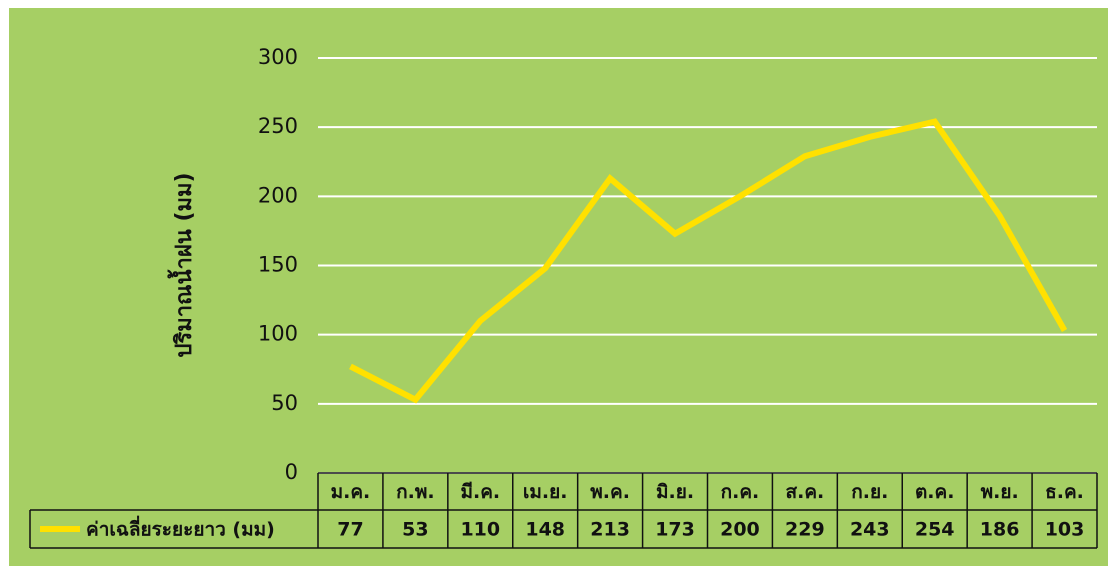  What do you see at coordinates (1000, 530) in the screenshot?
I see `table-value: 186` at bounding box center [1000, 530].